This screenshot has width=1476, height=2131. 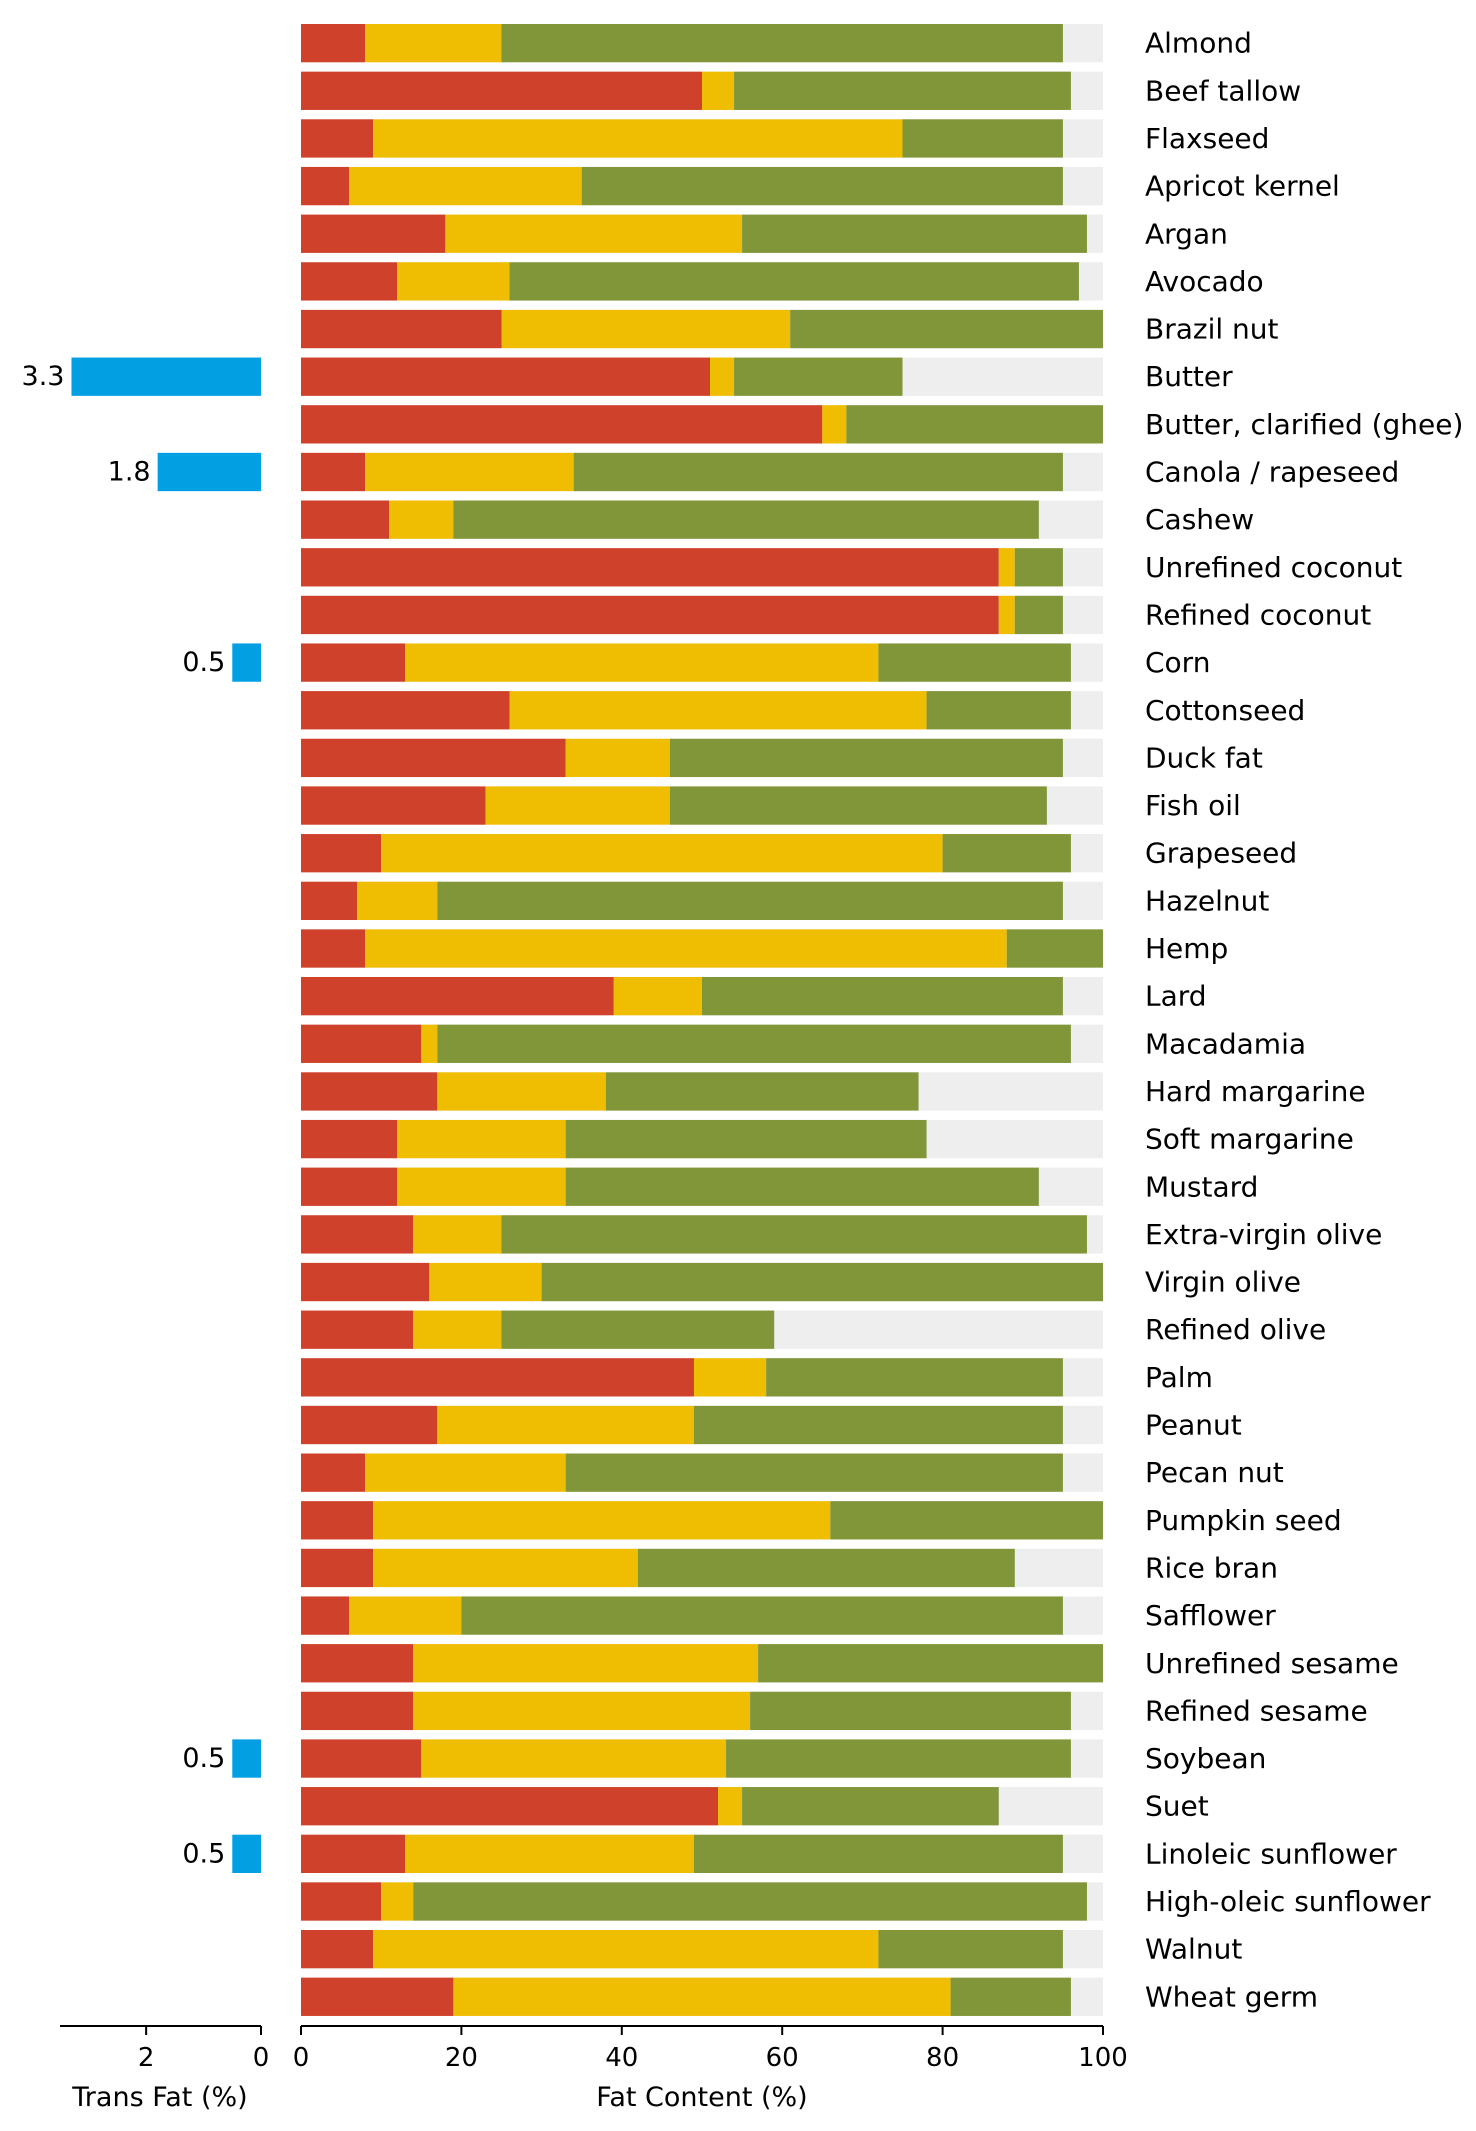 I want to click on category-label: Unrefined sesame, so click(x=1272, y=1663).